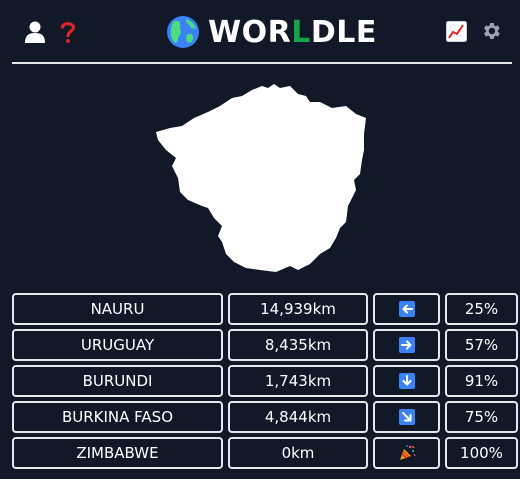  Describe the element at coordinates (298, 345) in the screenshot. I see `distance-cell: 8,435km` at that location.